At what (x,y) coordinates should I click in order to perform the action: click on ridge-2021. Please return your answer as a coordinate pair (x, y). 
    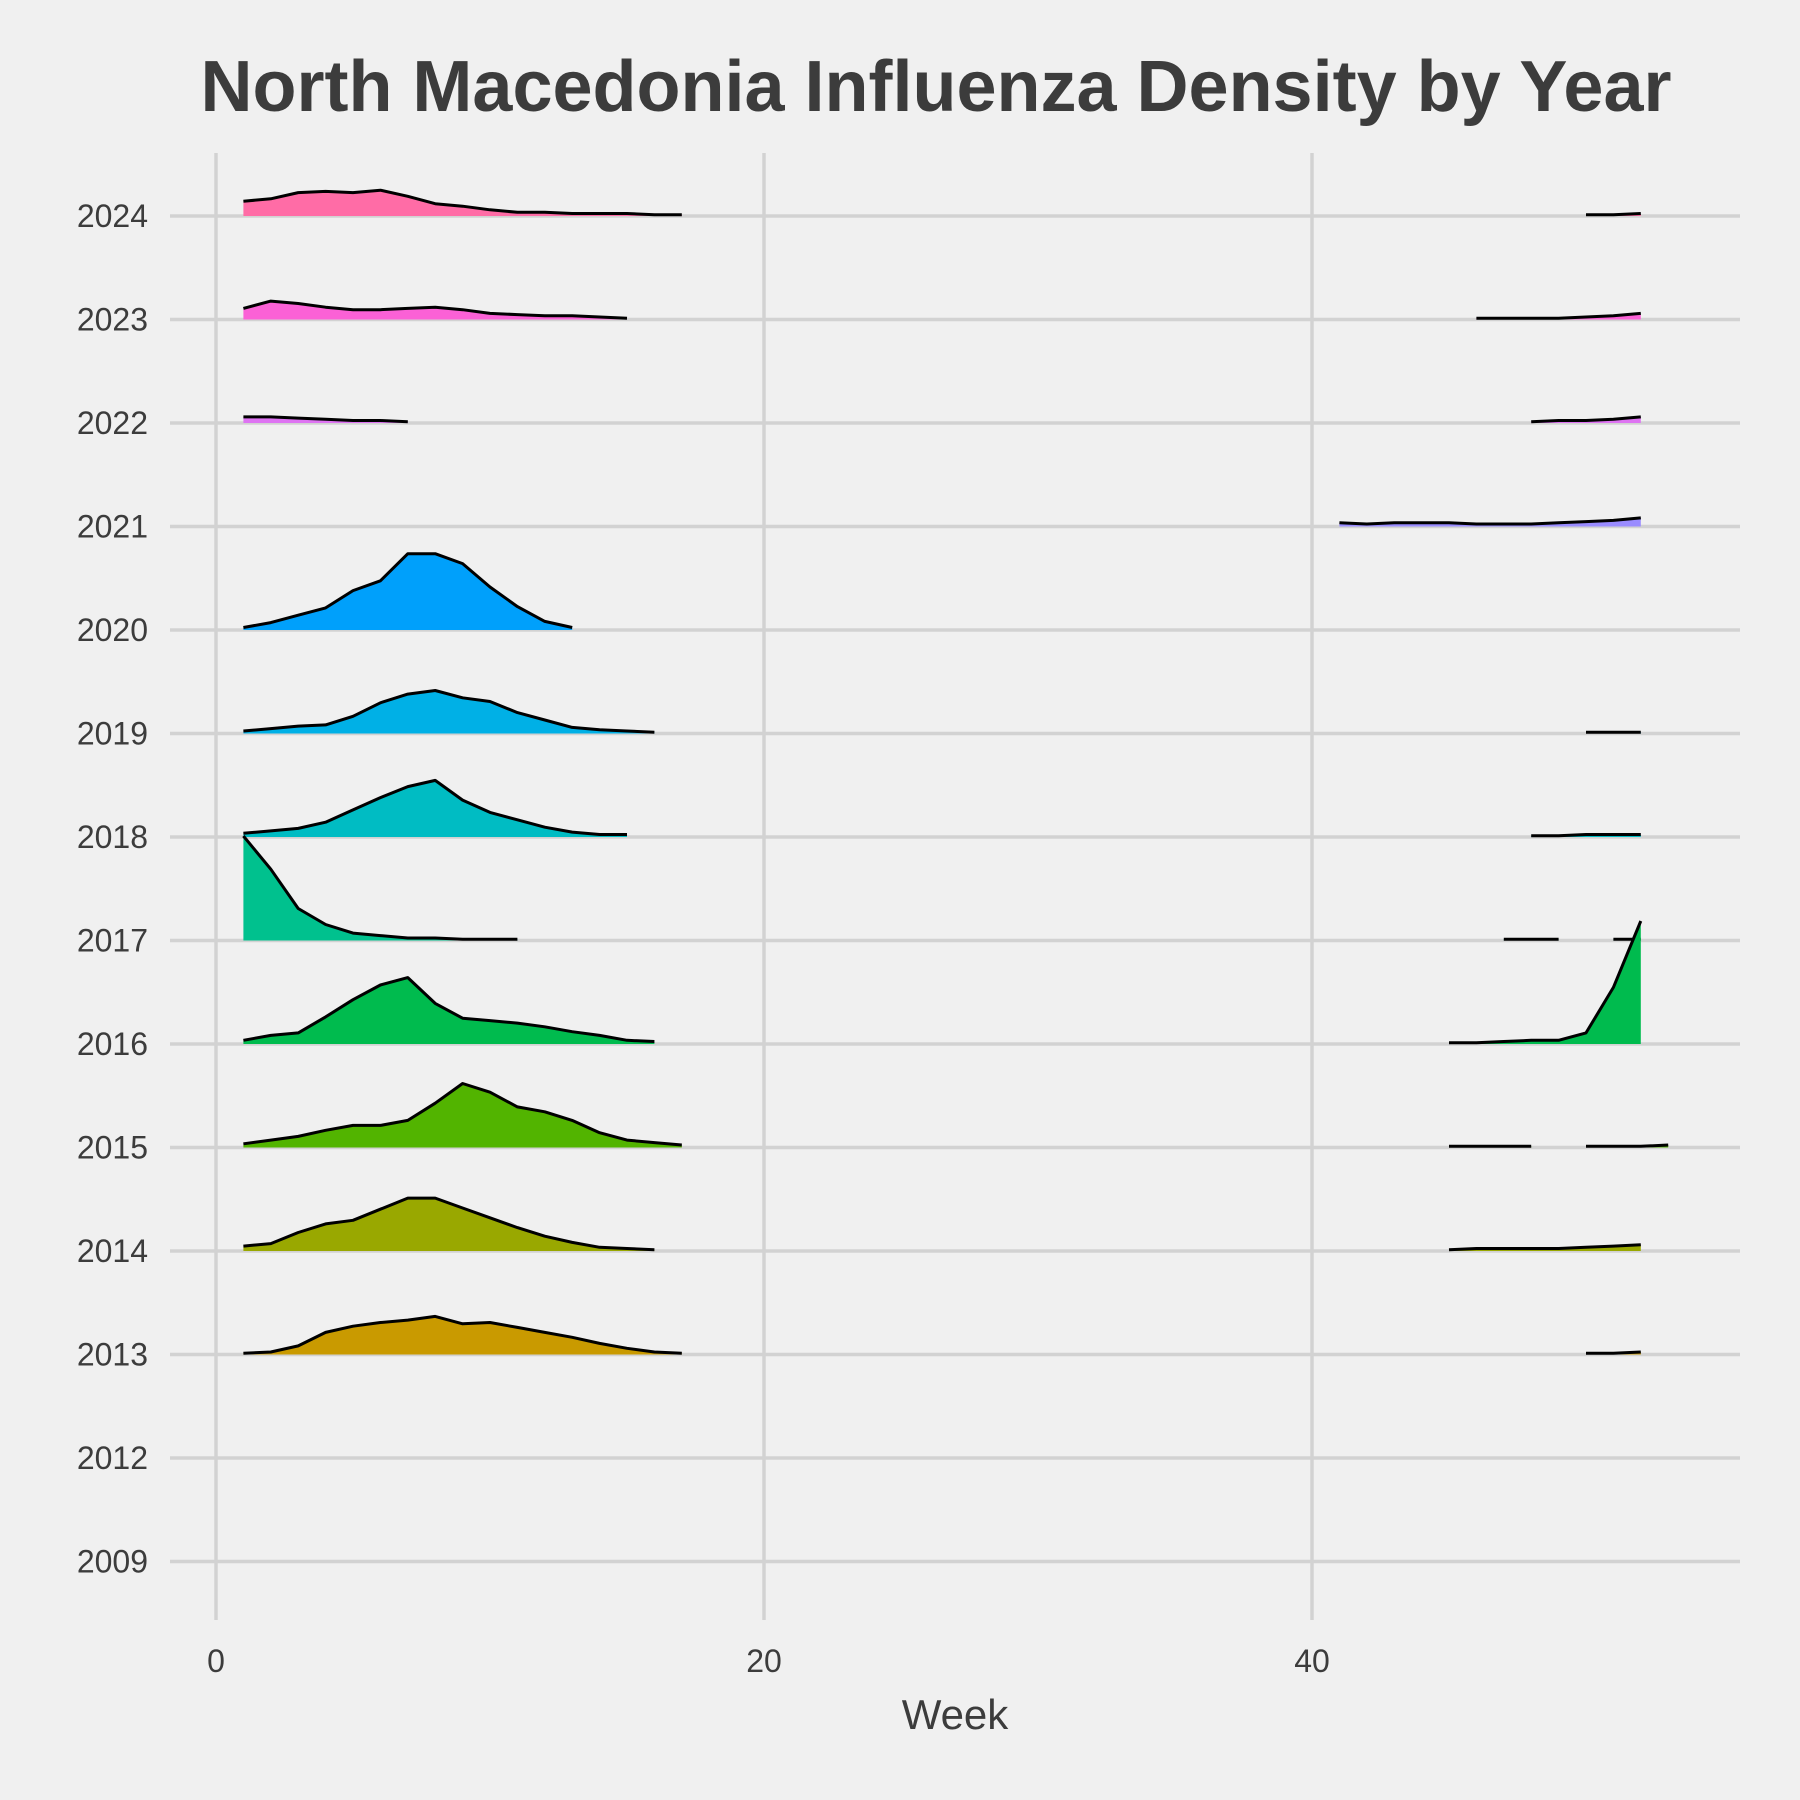
    Looking at the image, I should click on (1490, 521).